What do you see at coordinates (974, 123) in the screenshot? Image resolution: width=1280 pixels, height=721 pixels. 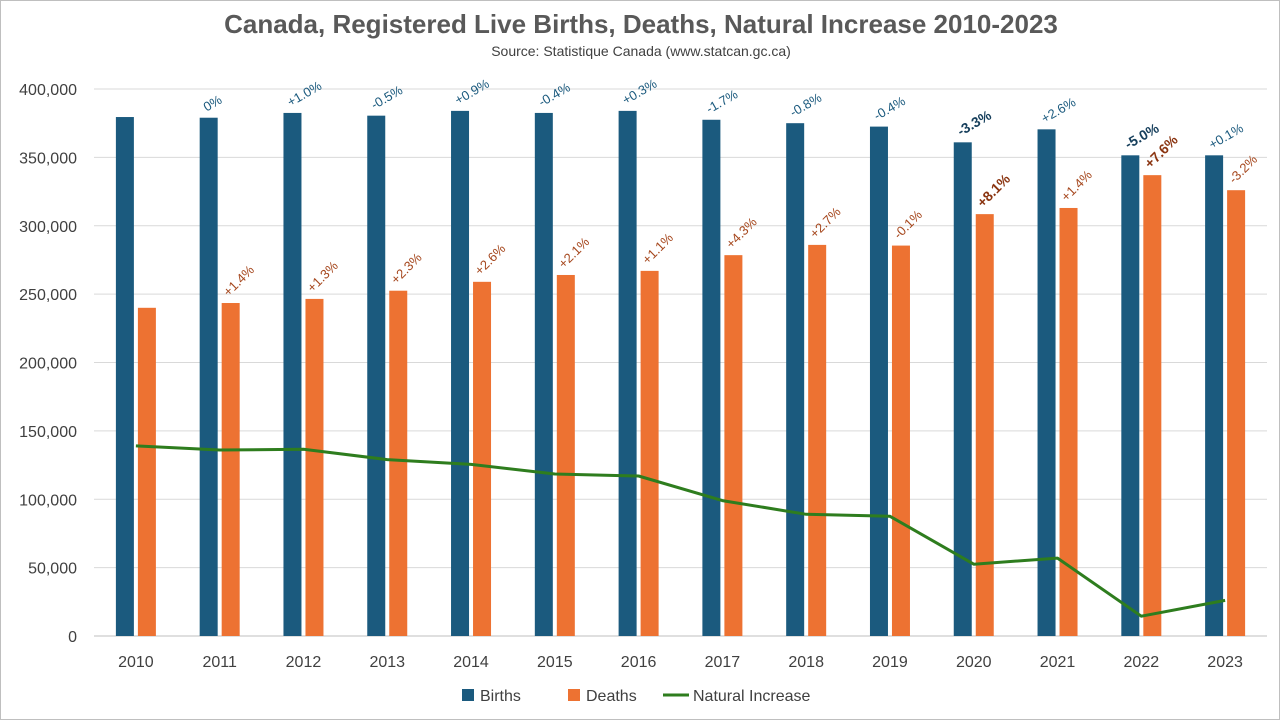 I see `births-change-label: -3.3%` at bounding box center [974, 123].